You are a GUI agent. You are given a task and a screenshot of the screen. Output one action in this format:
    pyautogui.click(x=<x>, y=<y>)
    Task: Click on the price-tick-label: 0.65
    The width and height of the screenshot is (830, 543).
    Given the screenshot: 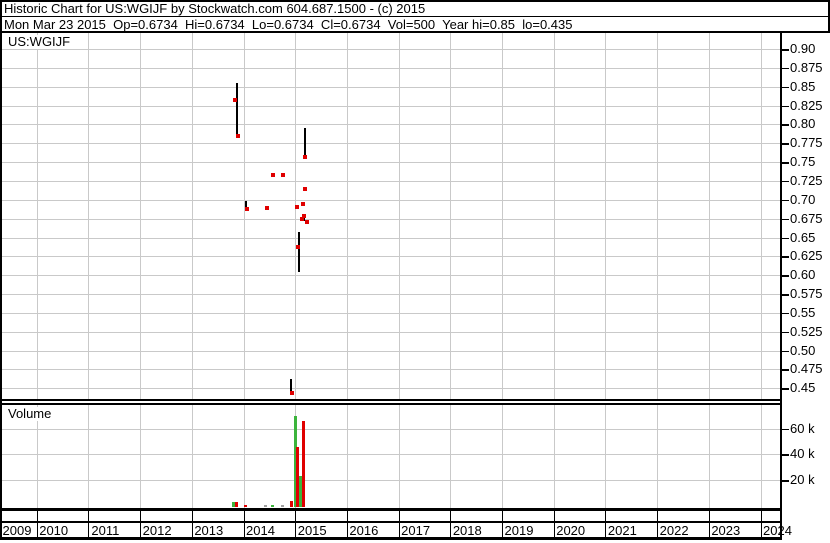 What is the action you would take?
    pyautogui.click(x=803, y=237)
    